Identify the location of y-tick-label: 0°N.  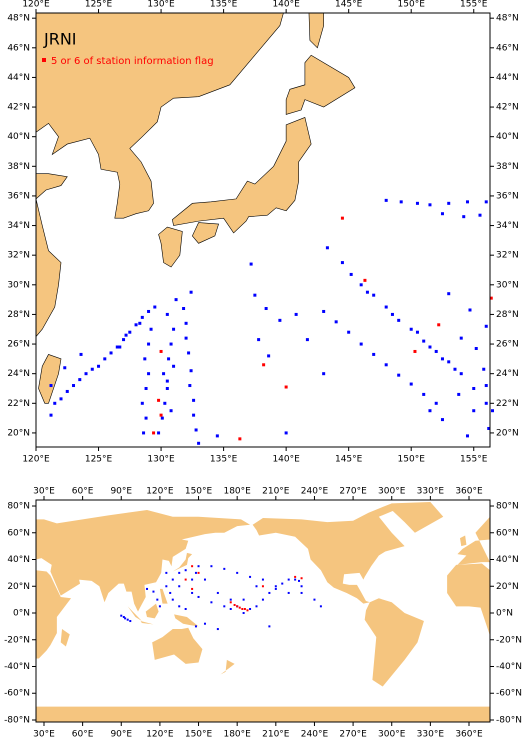
(504, 614).